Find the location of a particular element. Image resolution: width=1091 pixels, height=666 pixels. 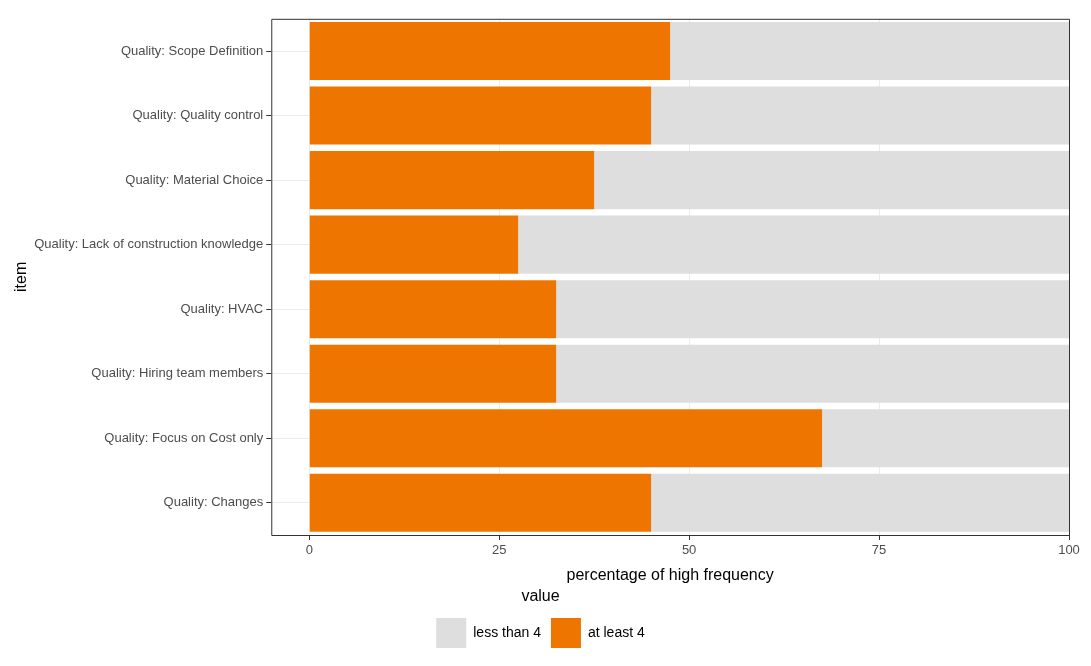

y-tick-label: Quality: Focus on Cost only is located at coordinates (184, 437).